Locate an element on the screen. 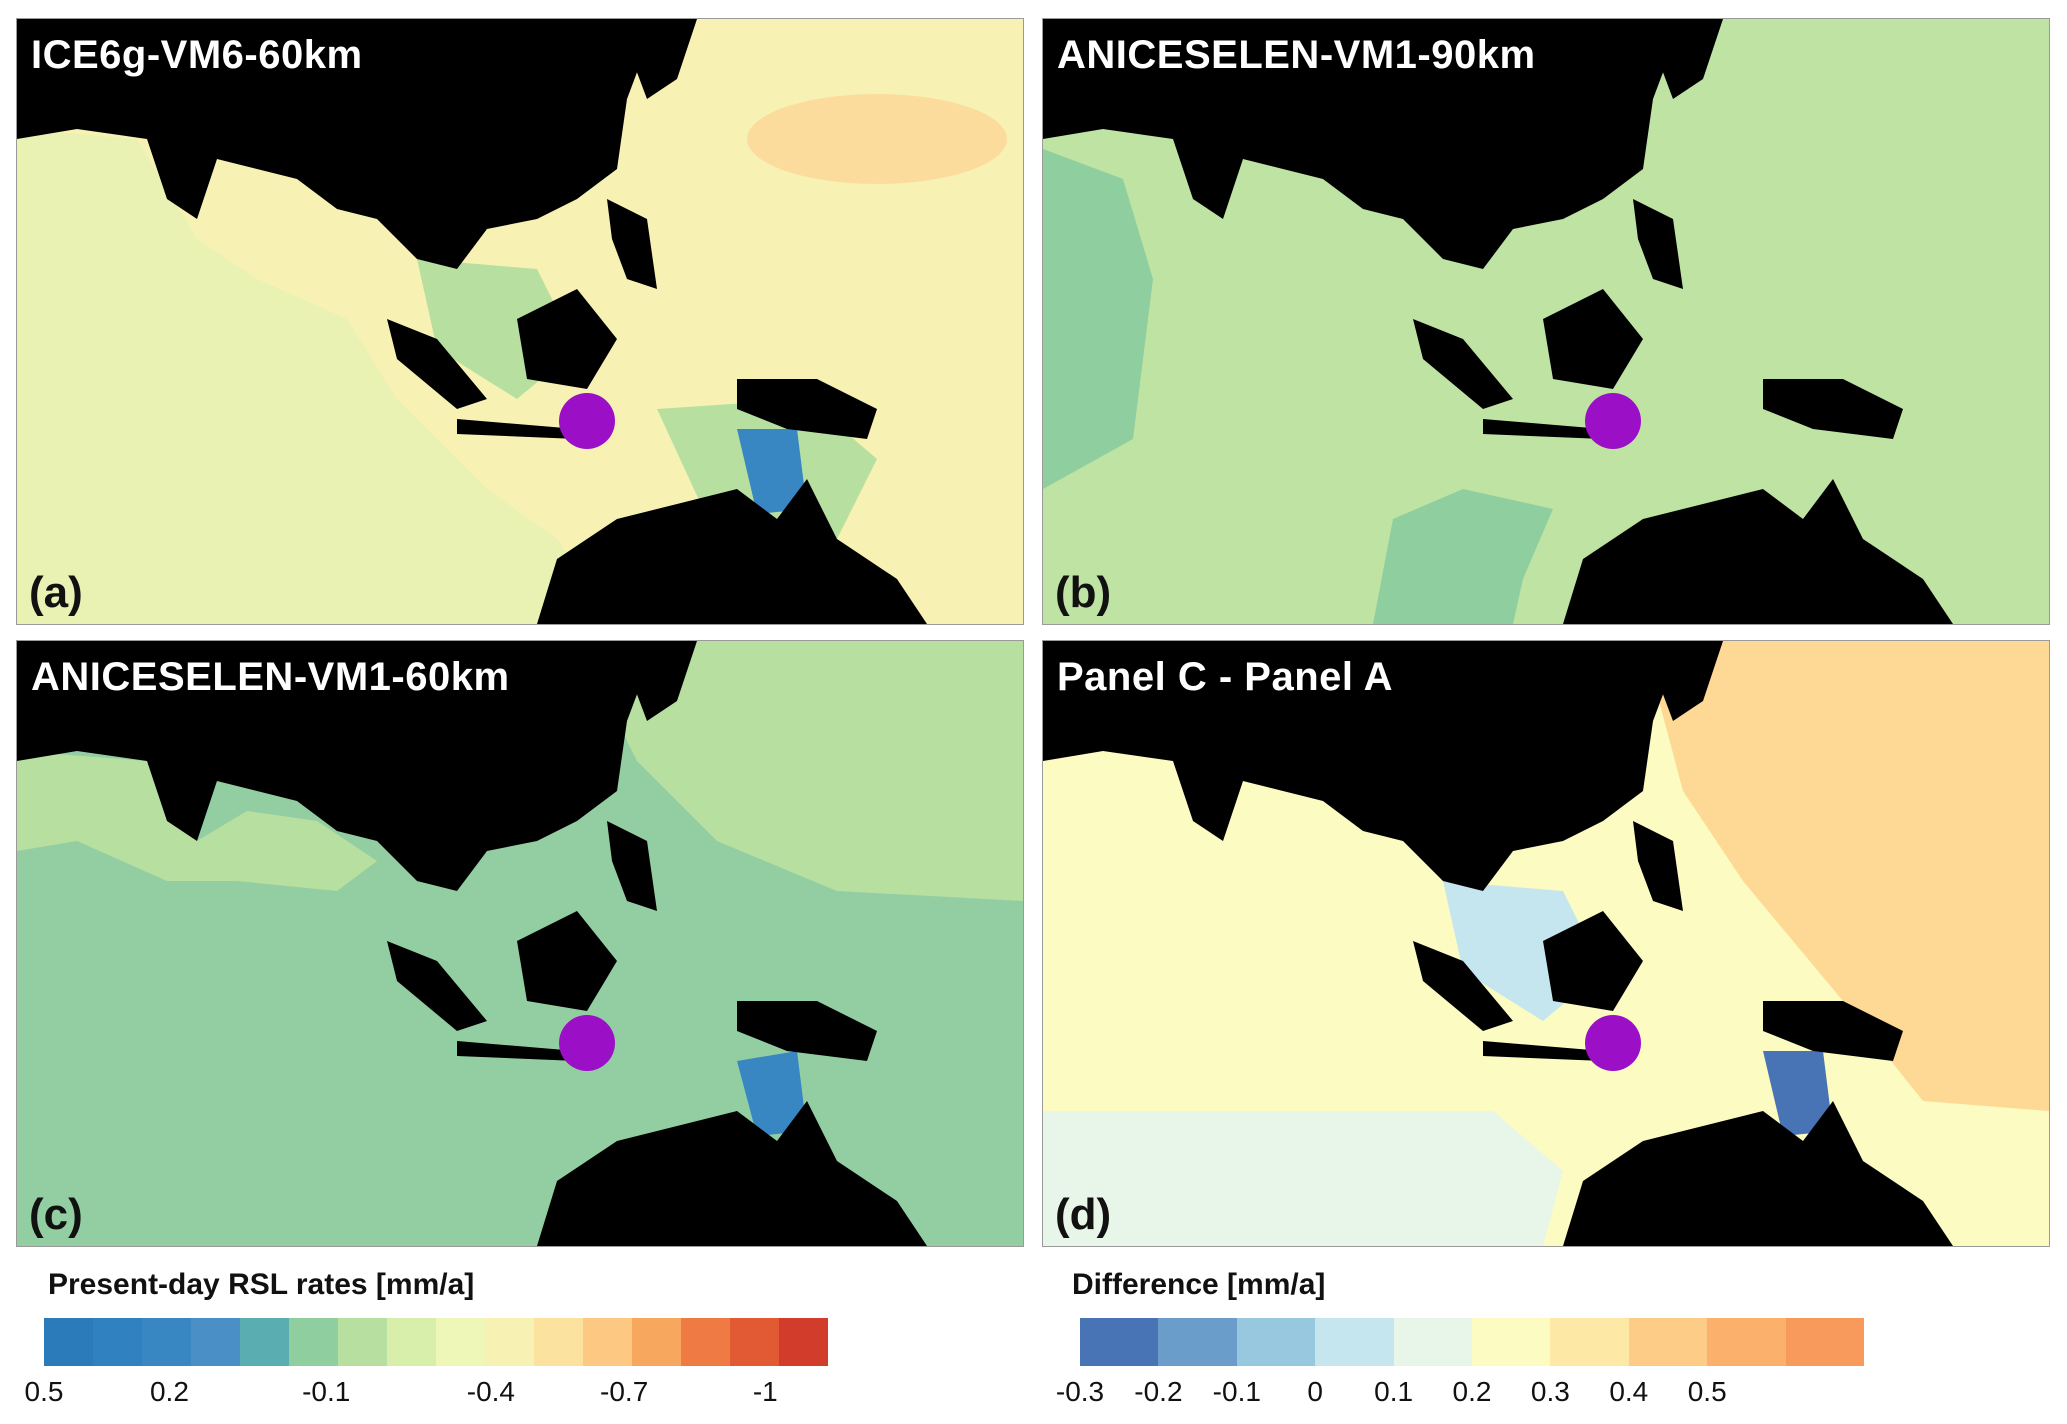  colorbar-tick-label: 0.4 is located at coordinates (1629, 1391).